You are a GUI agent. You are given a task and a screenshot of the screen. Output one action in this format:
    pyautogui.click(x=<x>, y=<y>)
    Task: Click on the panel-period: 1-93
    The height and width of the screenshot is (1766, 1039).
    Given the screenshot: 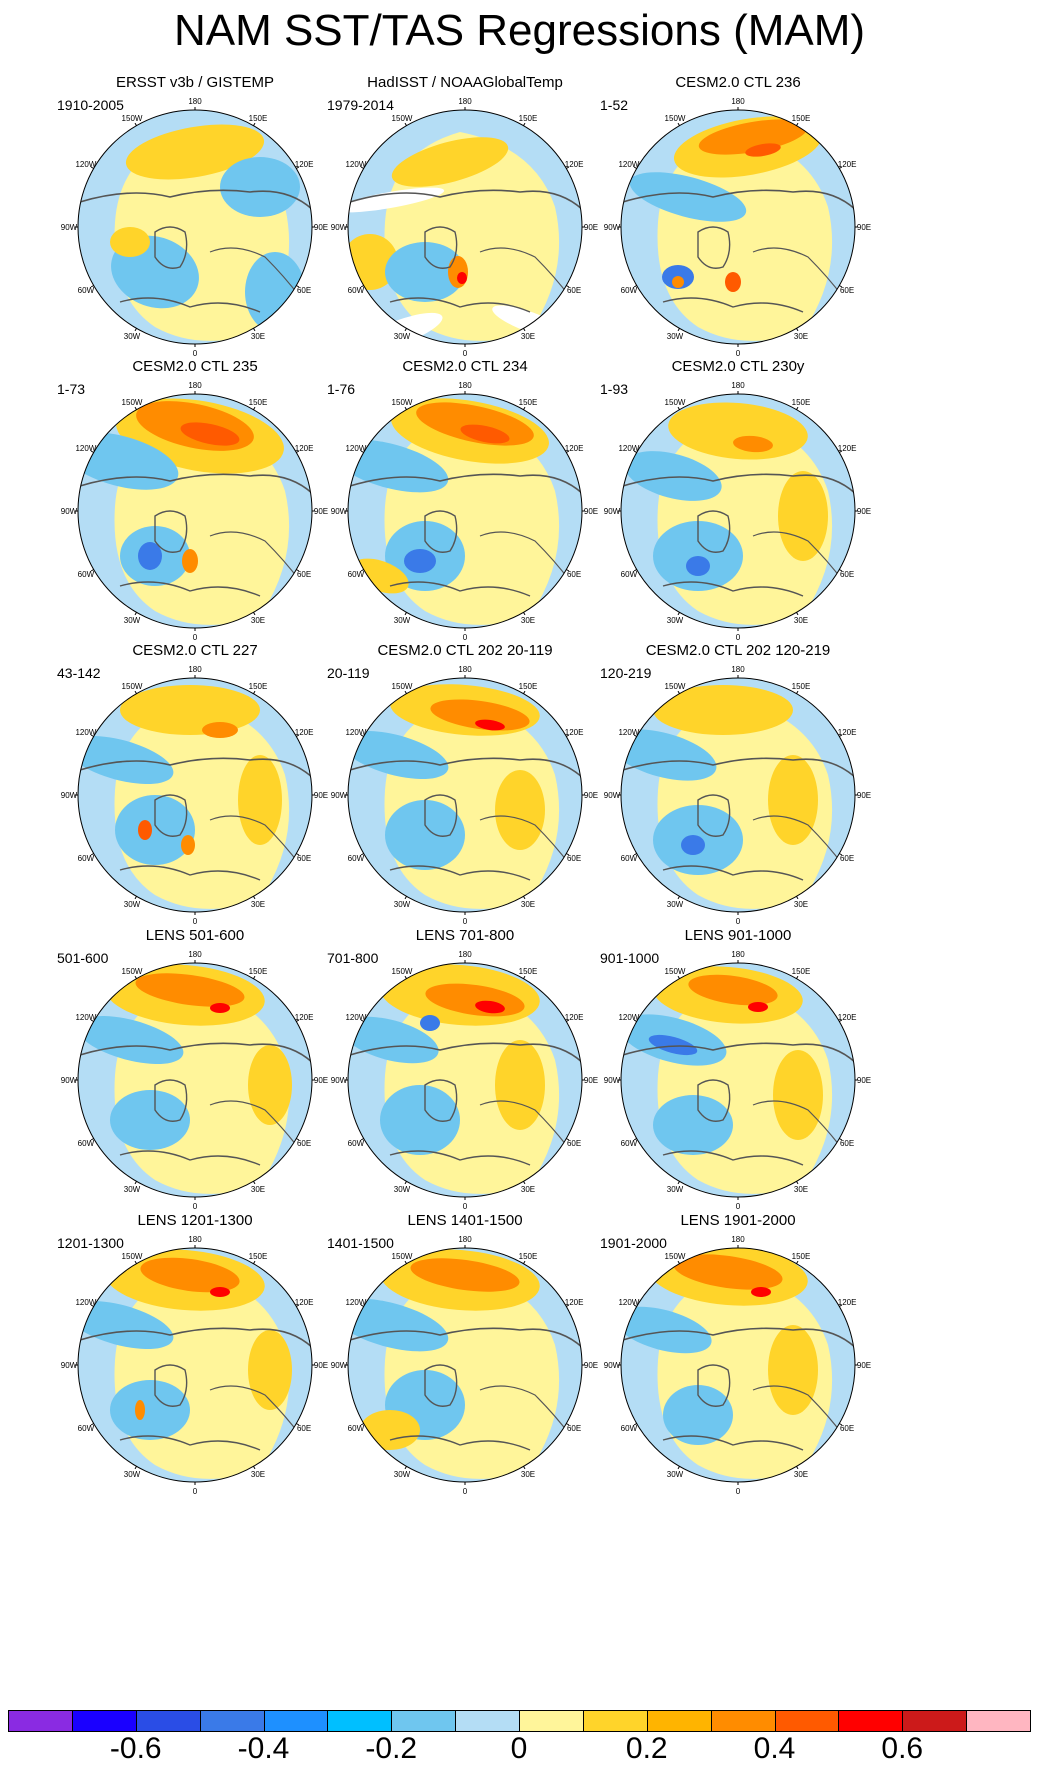 What is the action you would take?
    pyautogui.click(x=614, y=389)
    